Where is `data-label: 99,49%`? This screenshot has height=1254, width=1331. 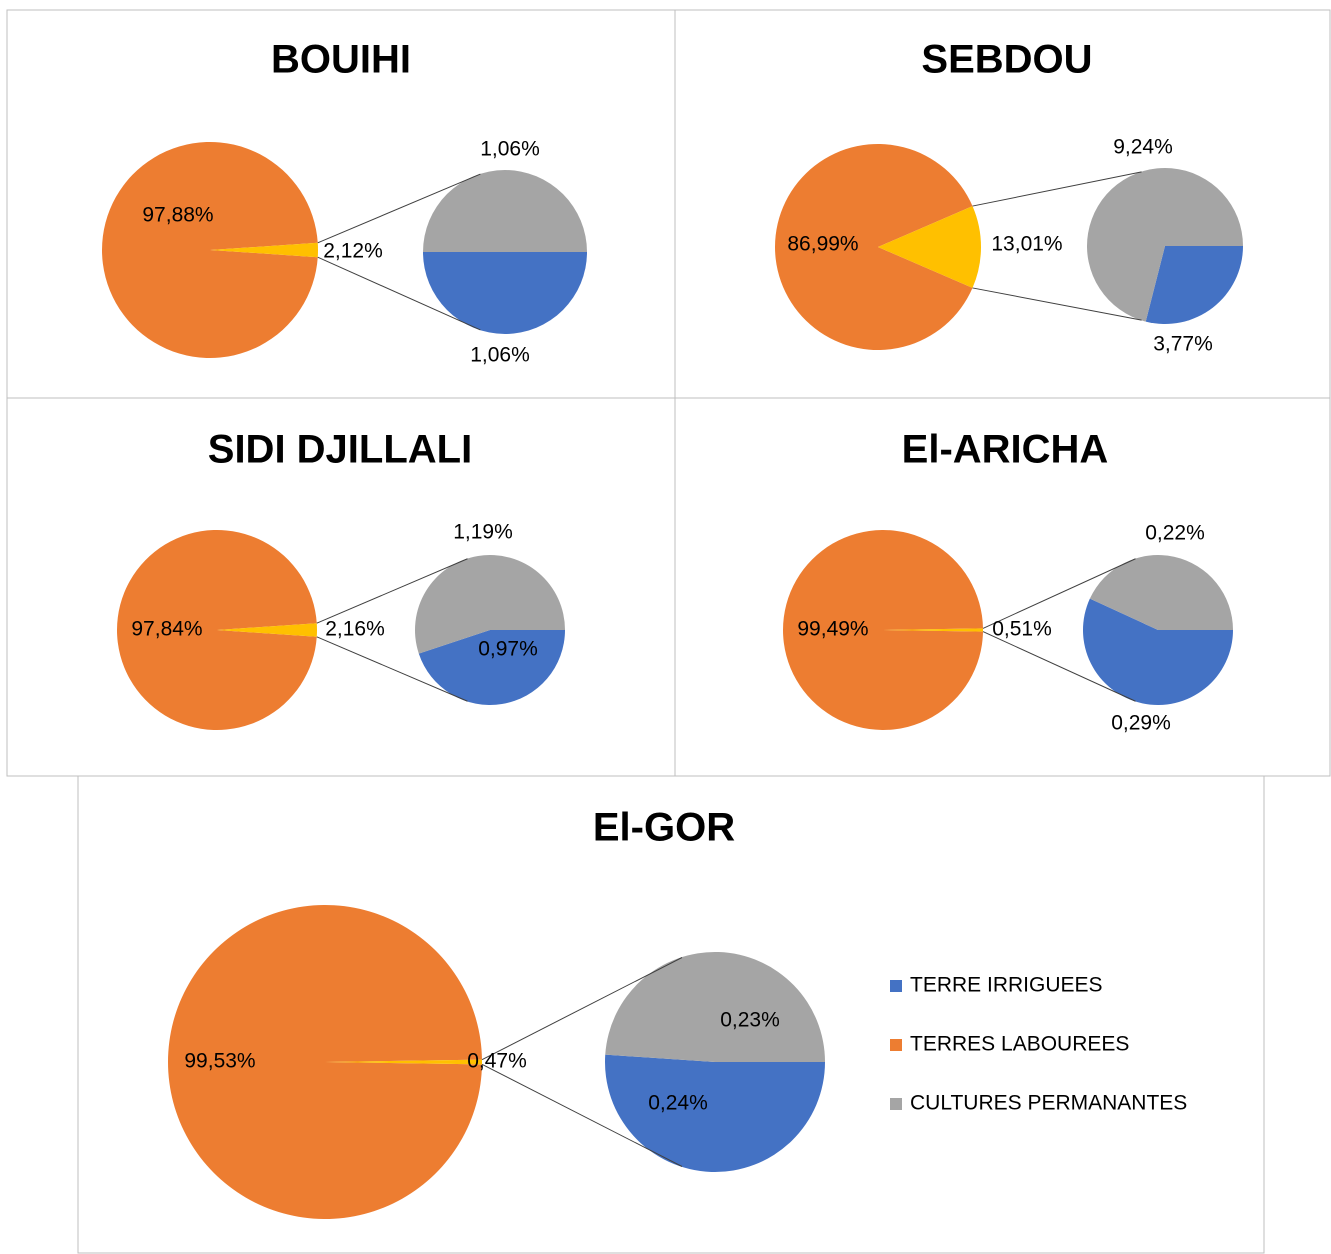
data-label: 99,49% is located at coordinates (832, 629).